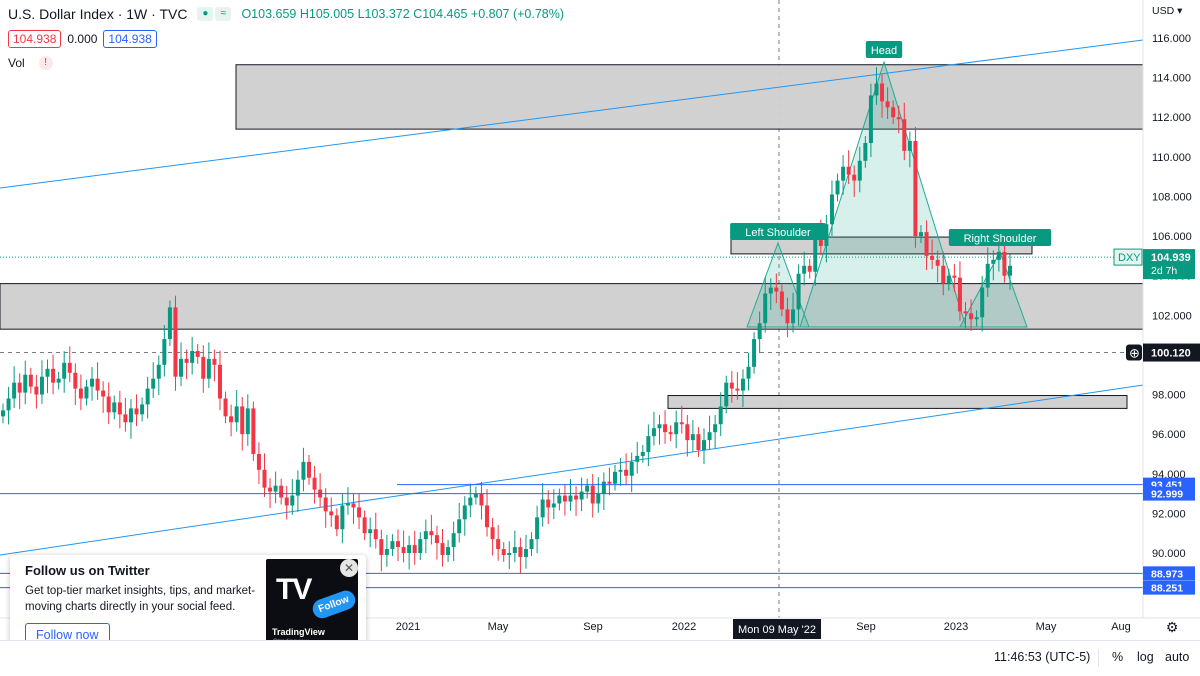 The image size is (1200, 676). I want to click on pattern-label: Head, so click(884, 51).